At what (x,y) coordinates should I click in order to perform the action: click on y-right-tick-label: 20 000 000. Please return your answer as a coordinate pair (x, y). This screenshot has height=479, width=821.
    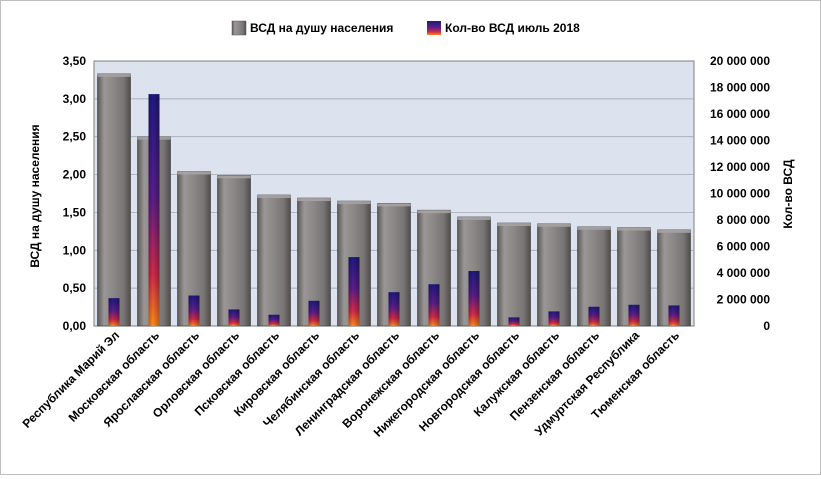
    Looking at the image, I should click on (740, 61).